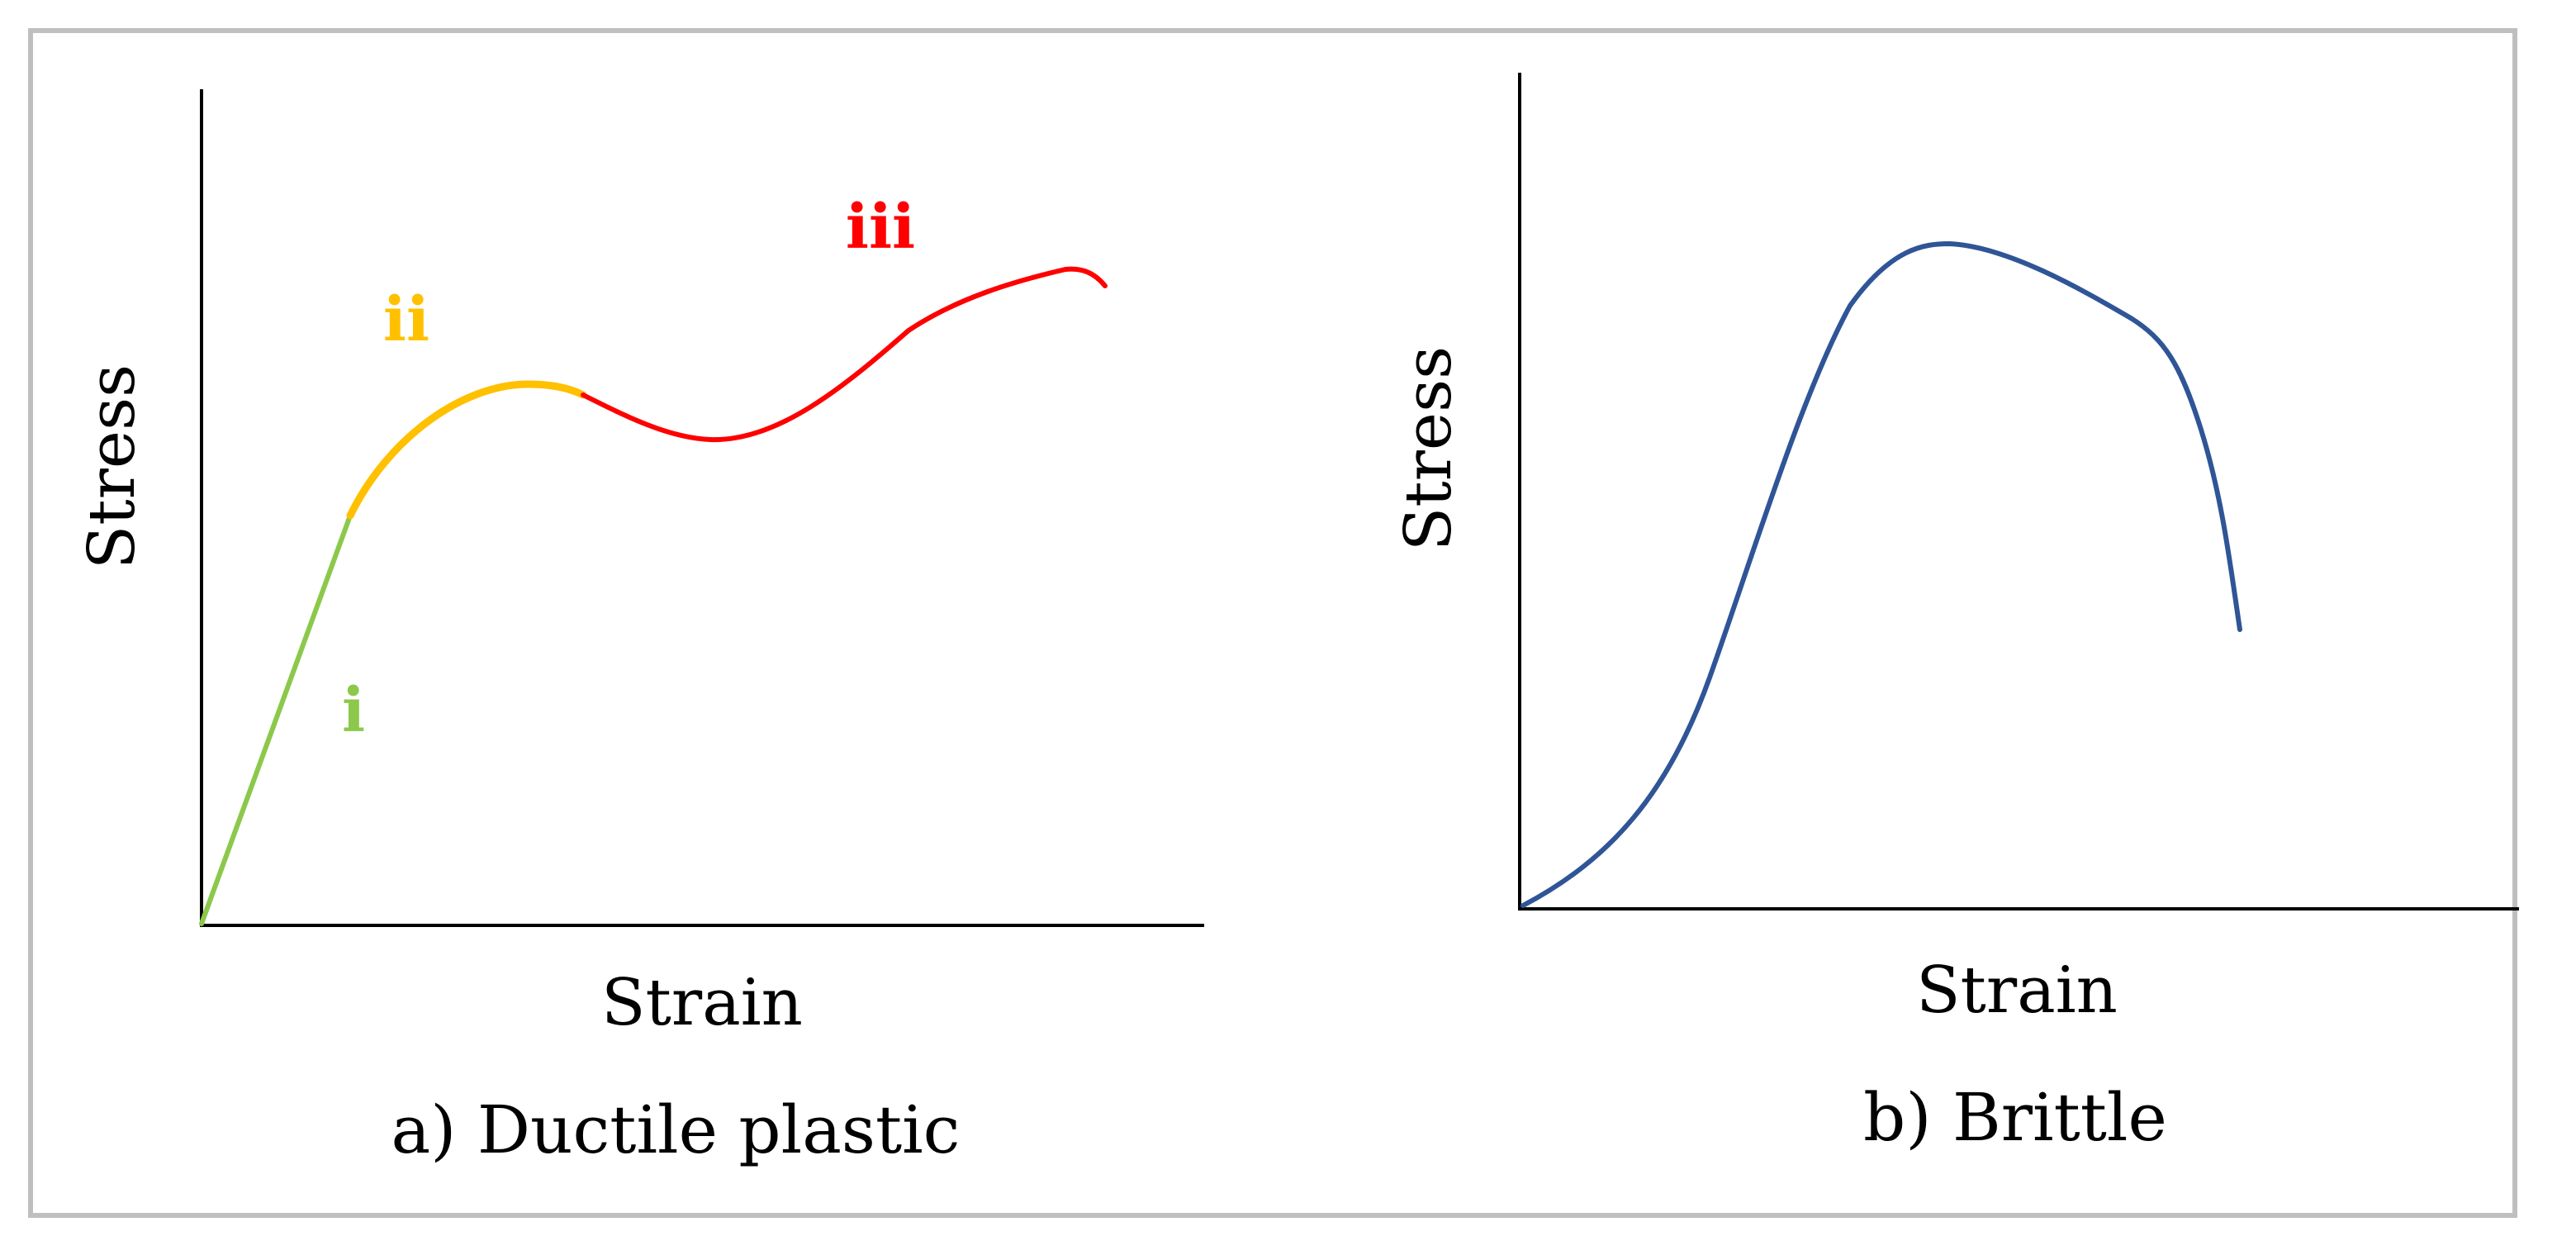  I want to click on ductile-caption: a) Ductile plastic, so click(676, 1129).